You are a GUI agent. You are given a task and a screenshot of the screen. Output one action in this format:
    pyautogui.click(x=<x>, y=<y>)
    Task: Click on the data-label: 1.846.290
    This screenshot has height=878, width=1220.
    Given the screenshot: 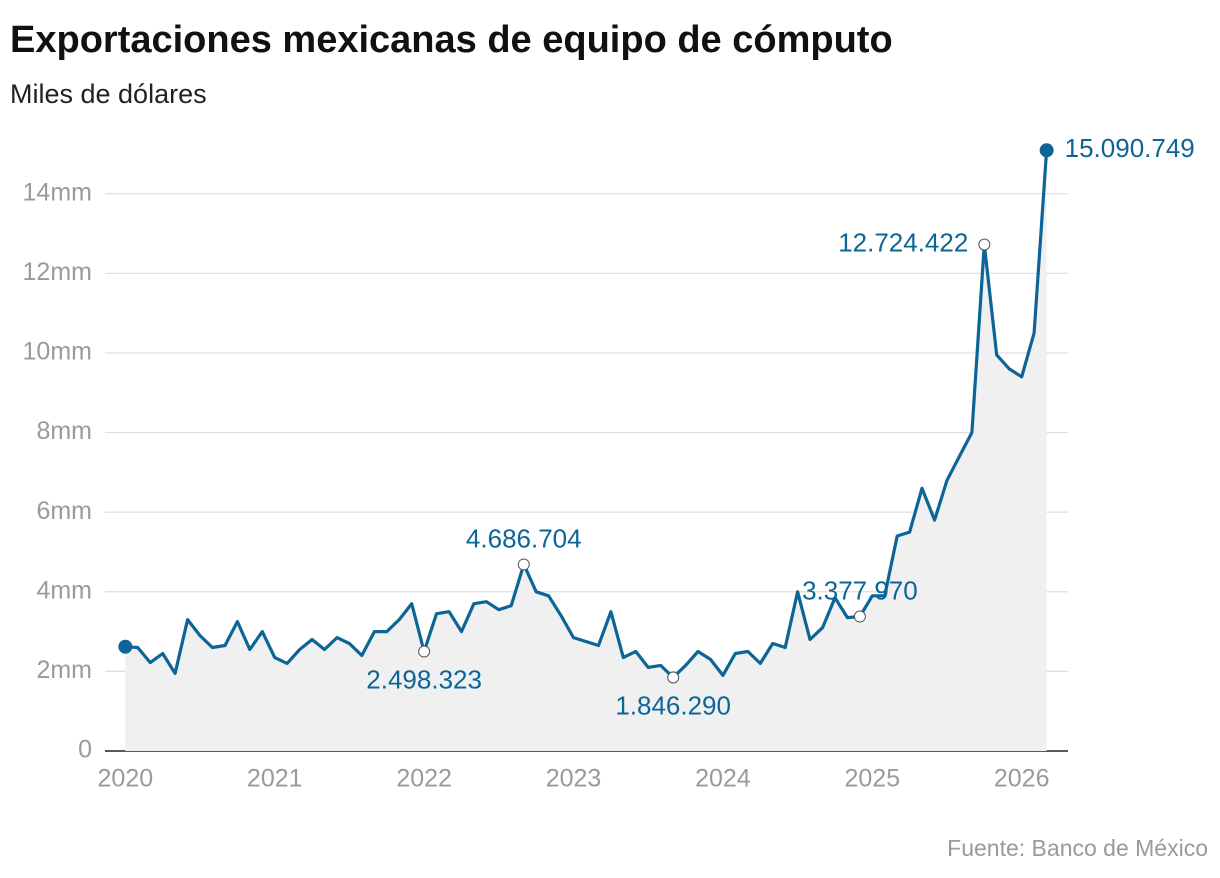 What is the action you would take?
    pyautogui.click(x=673, y=705)
    